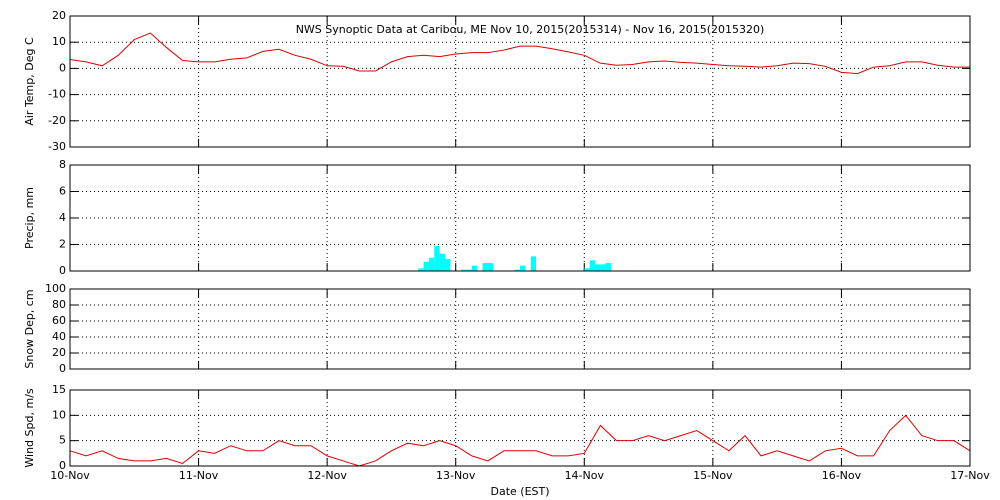 The image size is (1000, 500). What do you see at coordinates (29, 218) in the screenshot?
I see `y-axis-label: Precip, mm` at bounding box center [29, 218].